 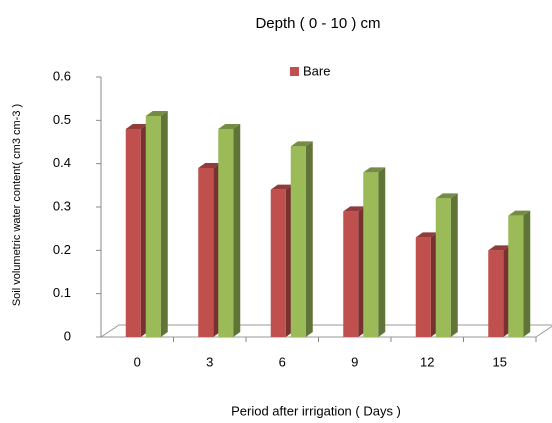 What do you see at coordinates (316, 70) in the screenshot?
I see `legend-label: Bare` at bounding box center [316, 70].